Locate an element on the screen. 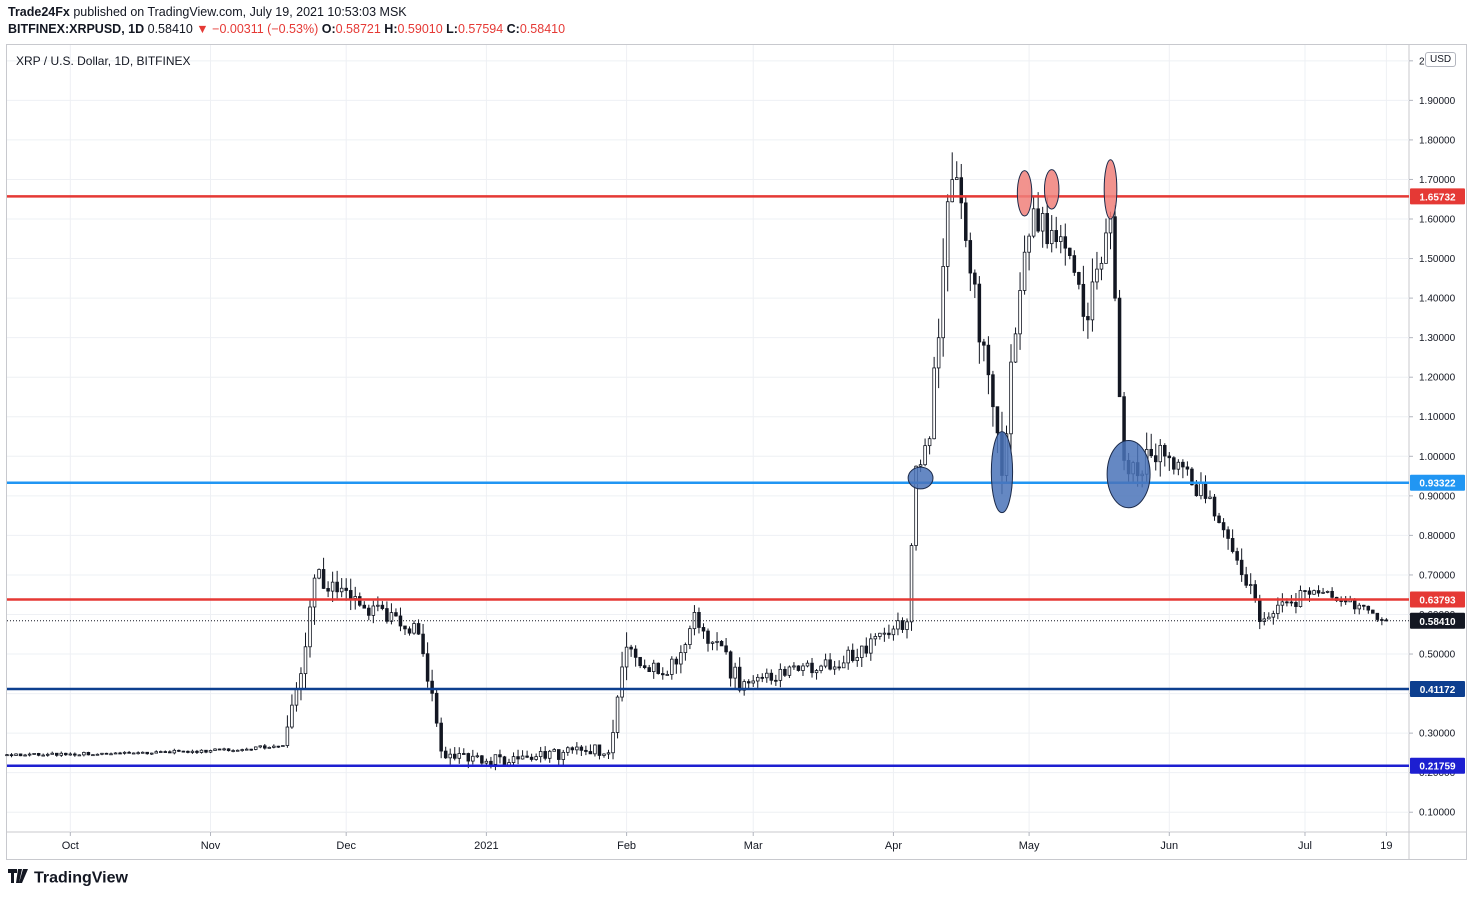  publisher-name: Trade24Fx is located at coordinates (39, 12).